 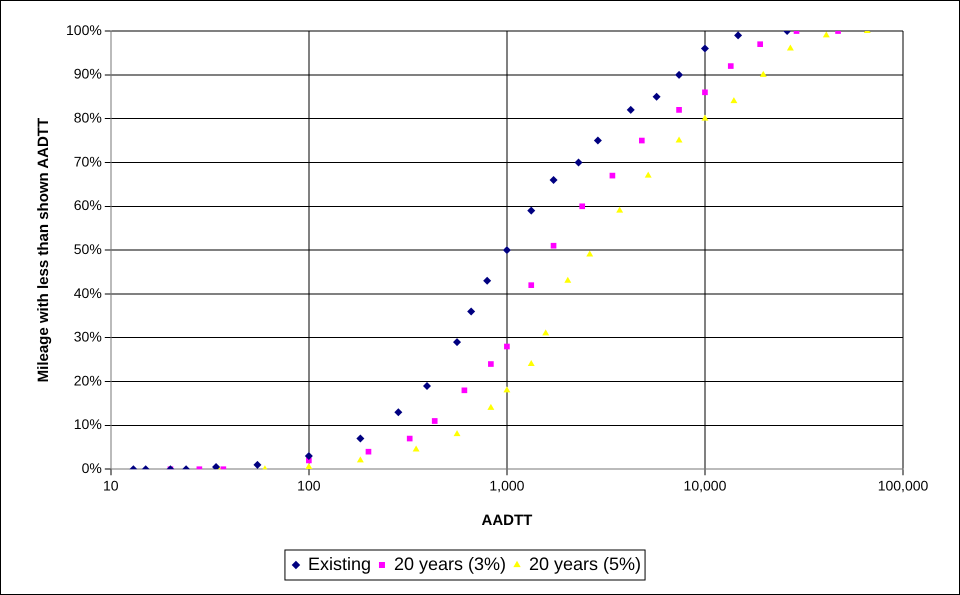 What do you see at coordinates (88, 424) in the screenshot?
I see `y-tick-label: 10%` at bounding box center [88, 424].